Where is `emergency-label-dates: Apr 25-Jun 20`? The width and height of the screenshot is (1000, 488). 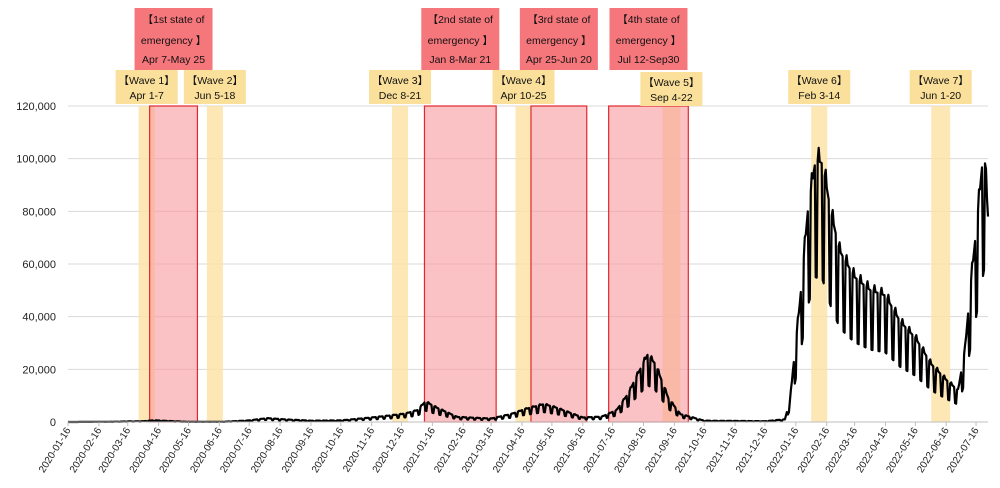 emergency-label-dates: Apr 25-Jun 20 is located at coordinates (559, 60).